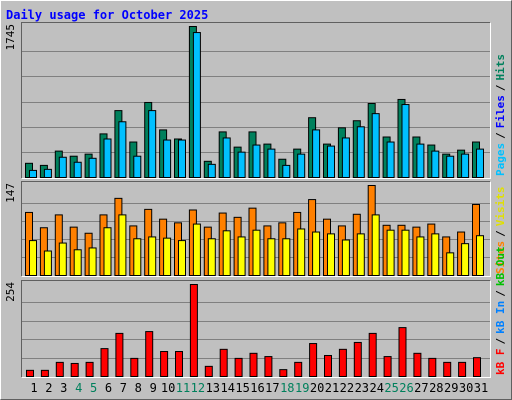  Describe the element at coordinates (213, 388) in the screenshot. I see `x-tick-label: 13` at that location.